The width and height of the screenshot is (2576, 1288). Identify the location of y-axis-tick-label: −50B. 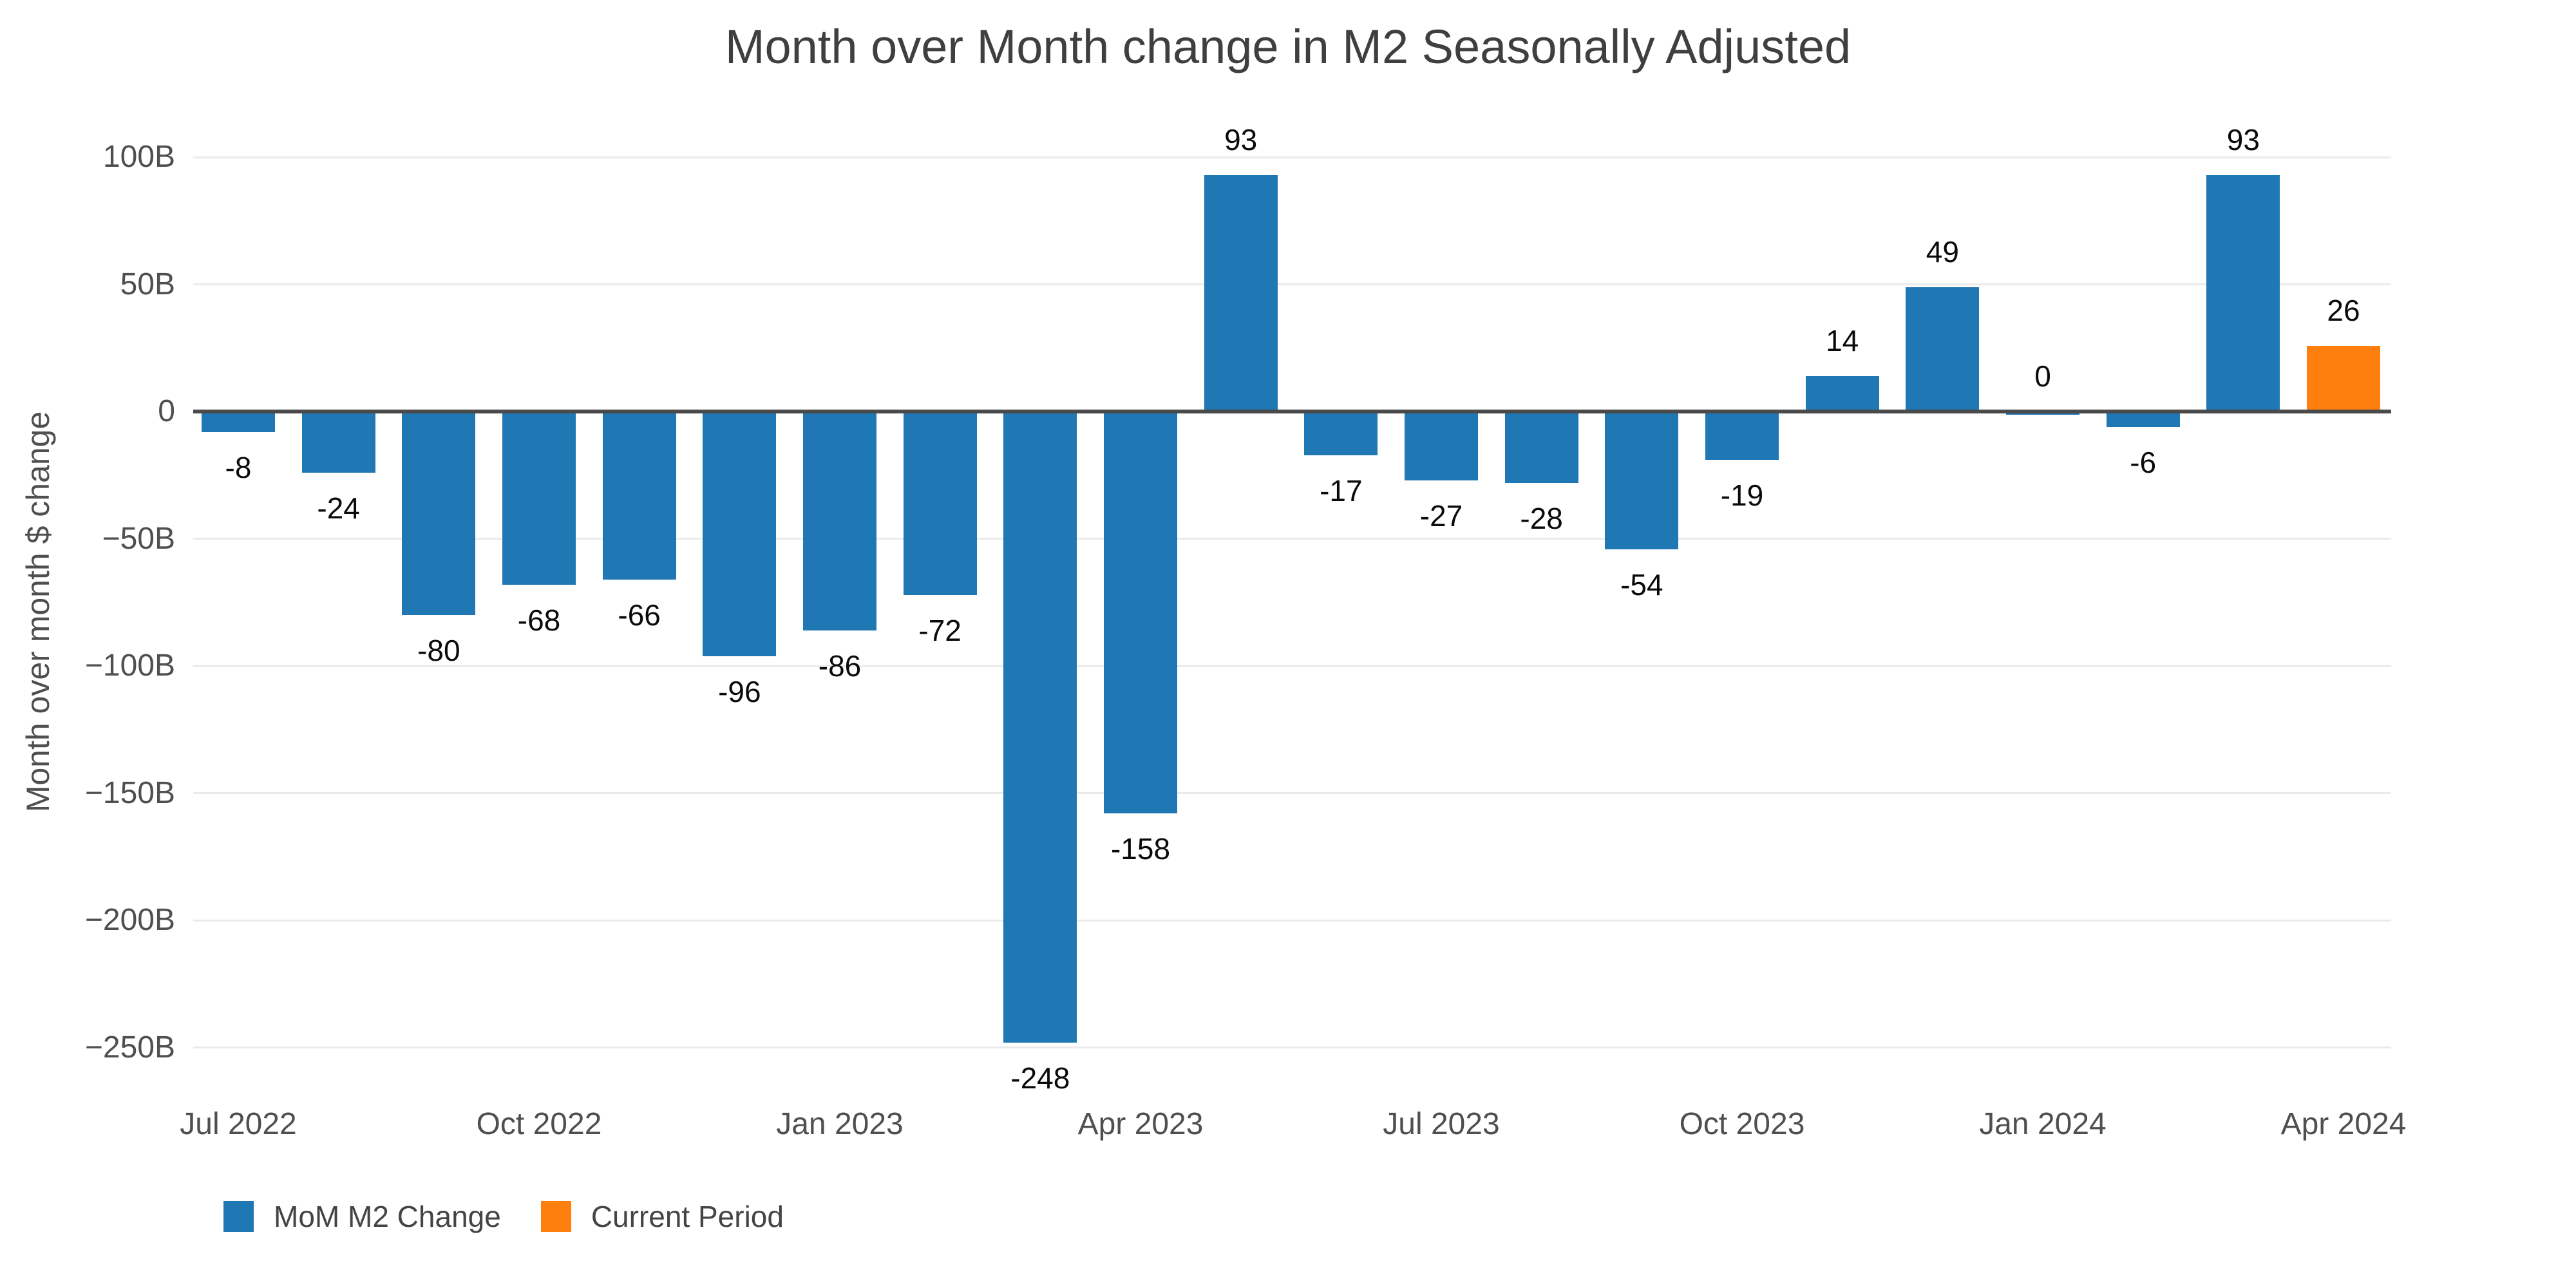
(139, 538).